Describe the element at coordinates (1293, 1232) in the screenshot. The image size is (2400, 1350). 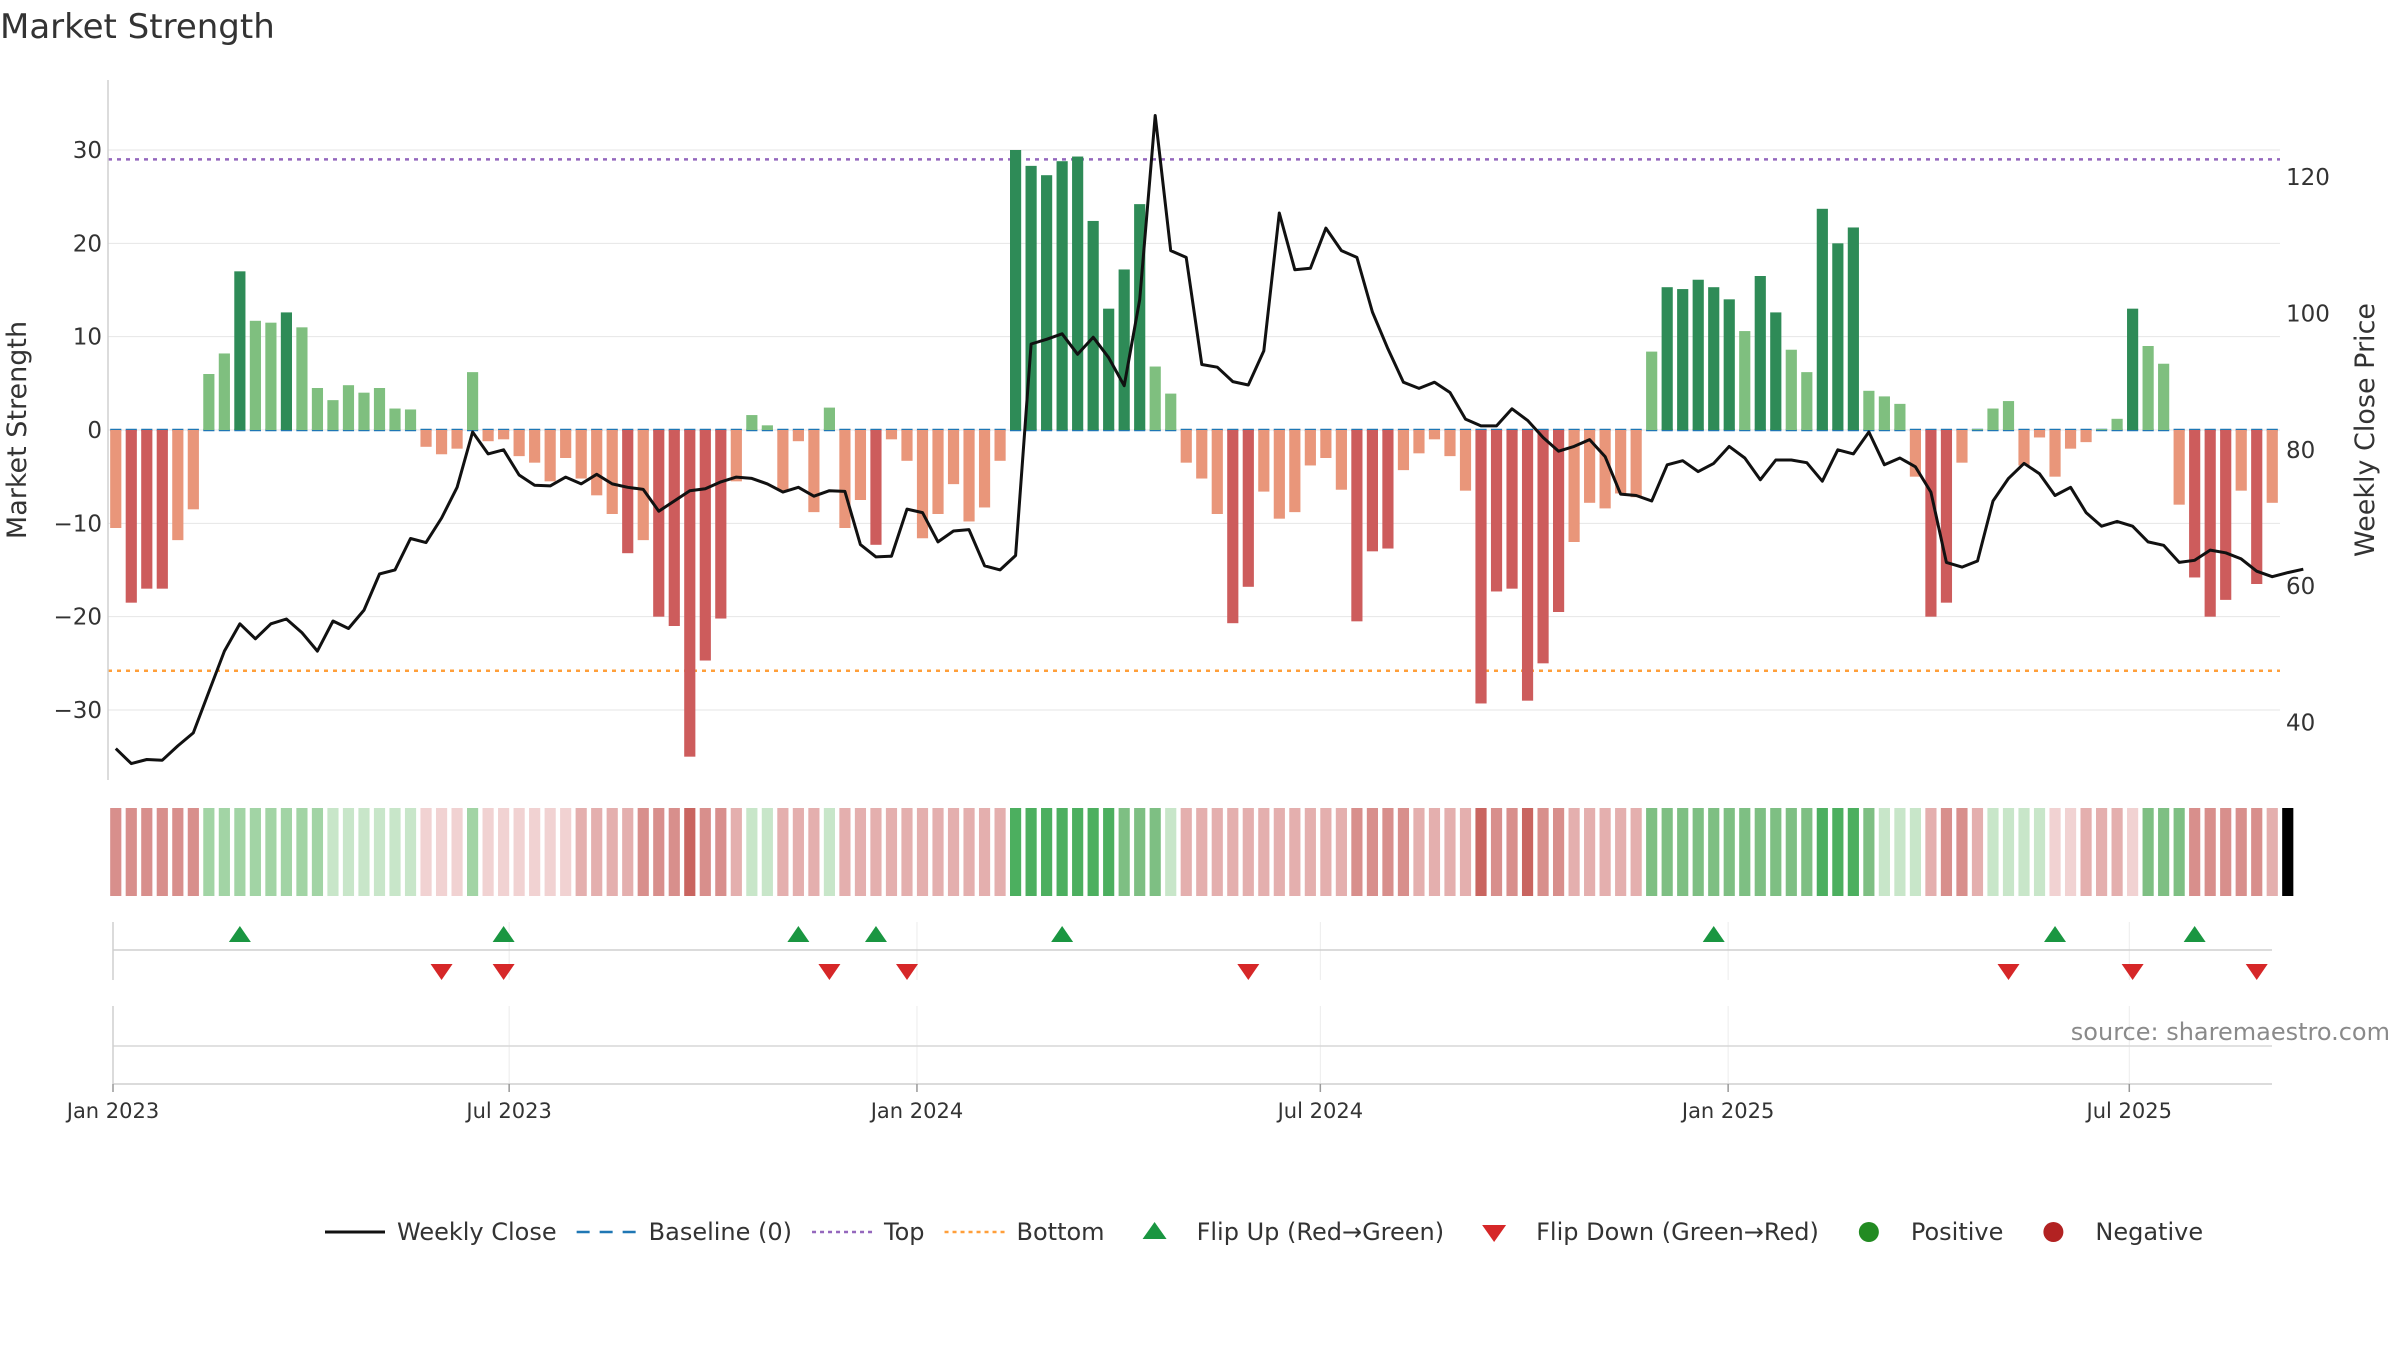
I see `legend-item: Flip Up (Red→Green)` at that location.